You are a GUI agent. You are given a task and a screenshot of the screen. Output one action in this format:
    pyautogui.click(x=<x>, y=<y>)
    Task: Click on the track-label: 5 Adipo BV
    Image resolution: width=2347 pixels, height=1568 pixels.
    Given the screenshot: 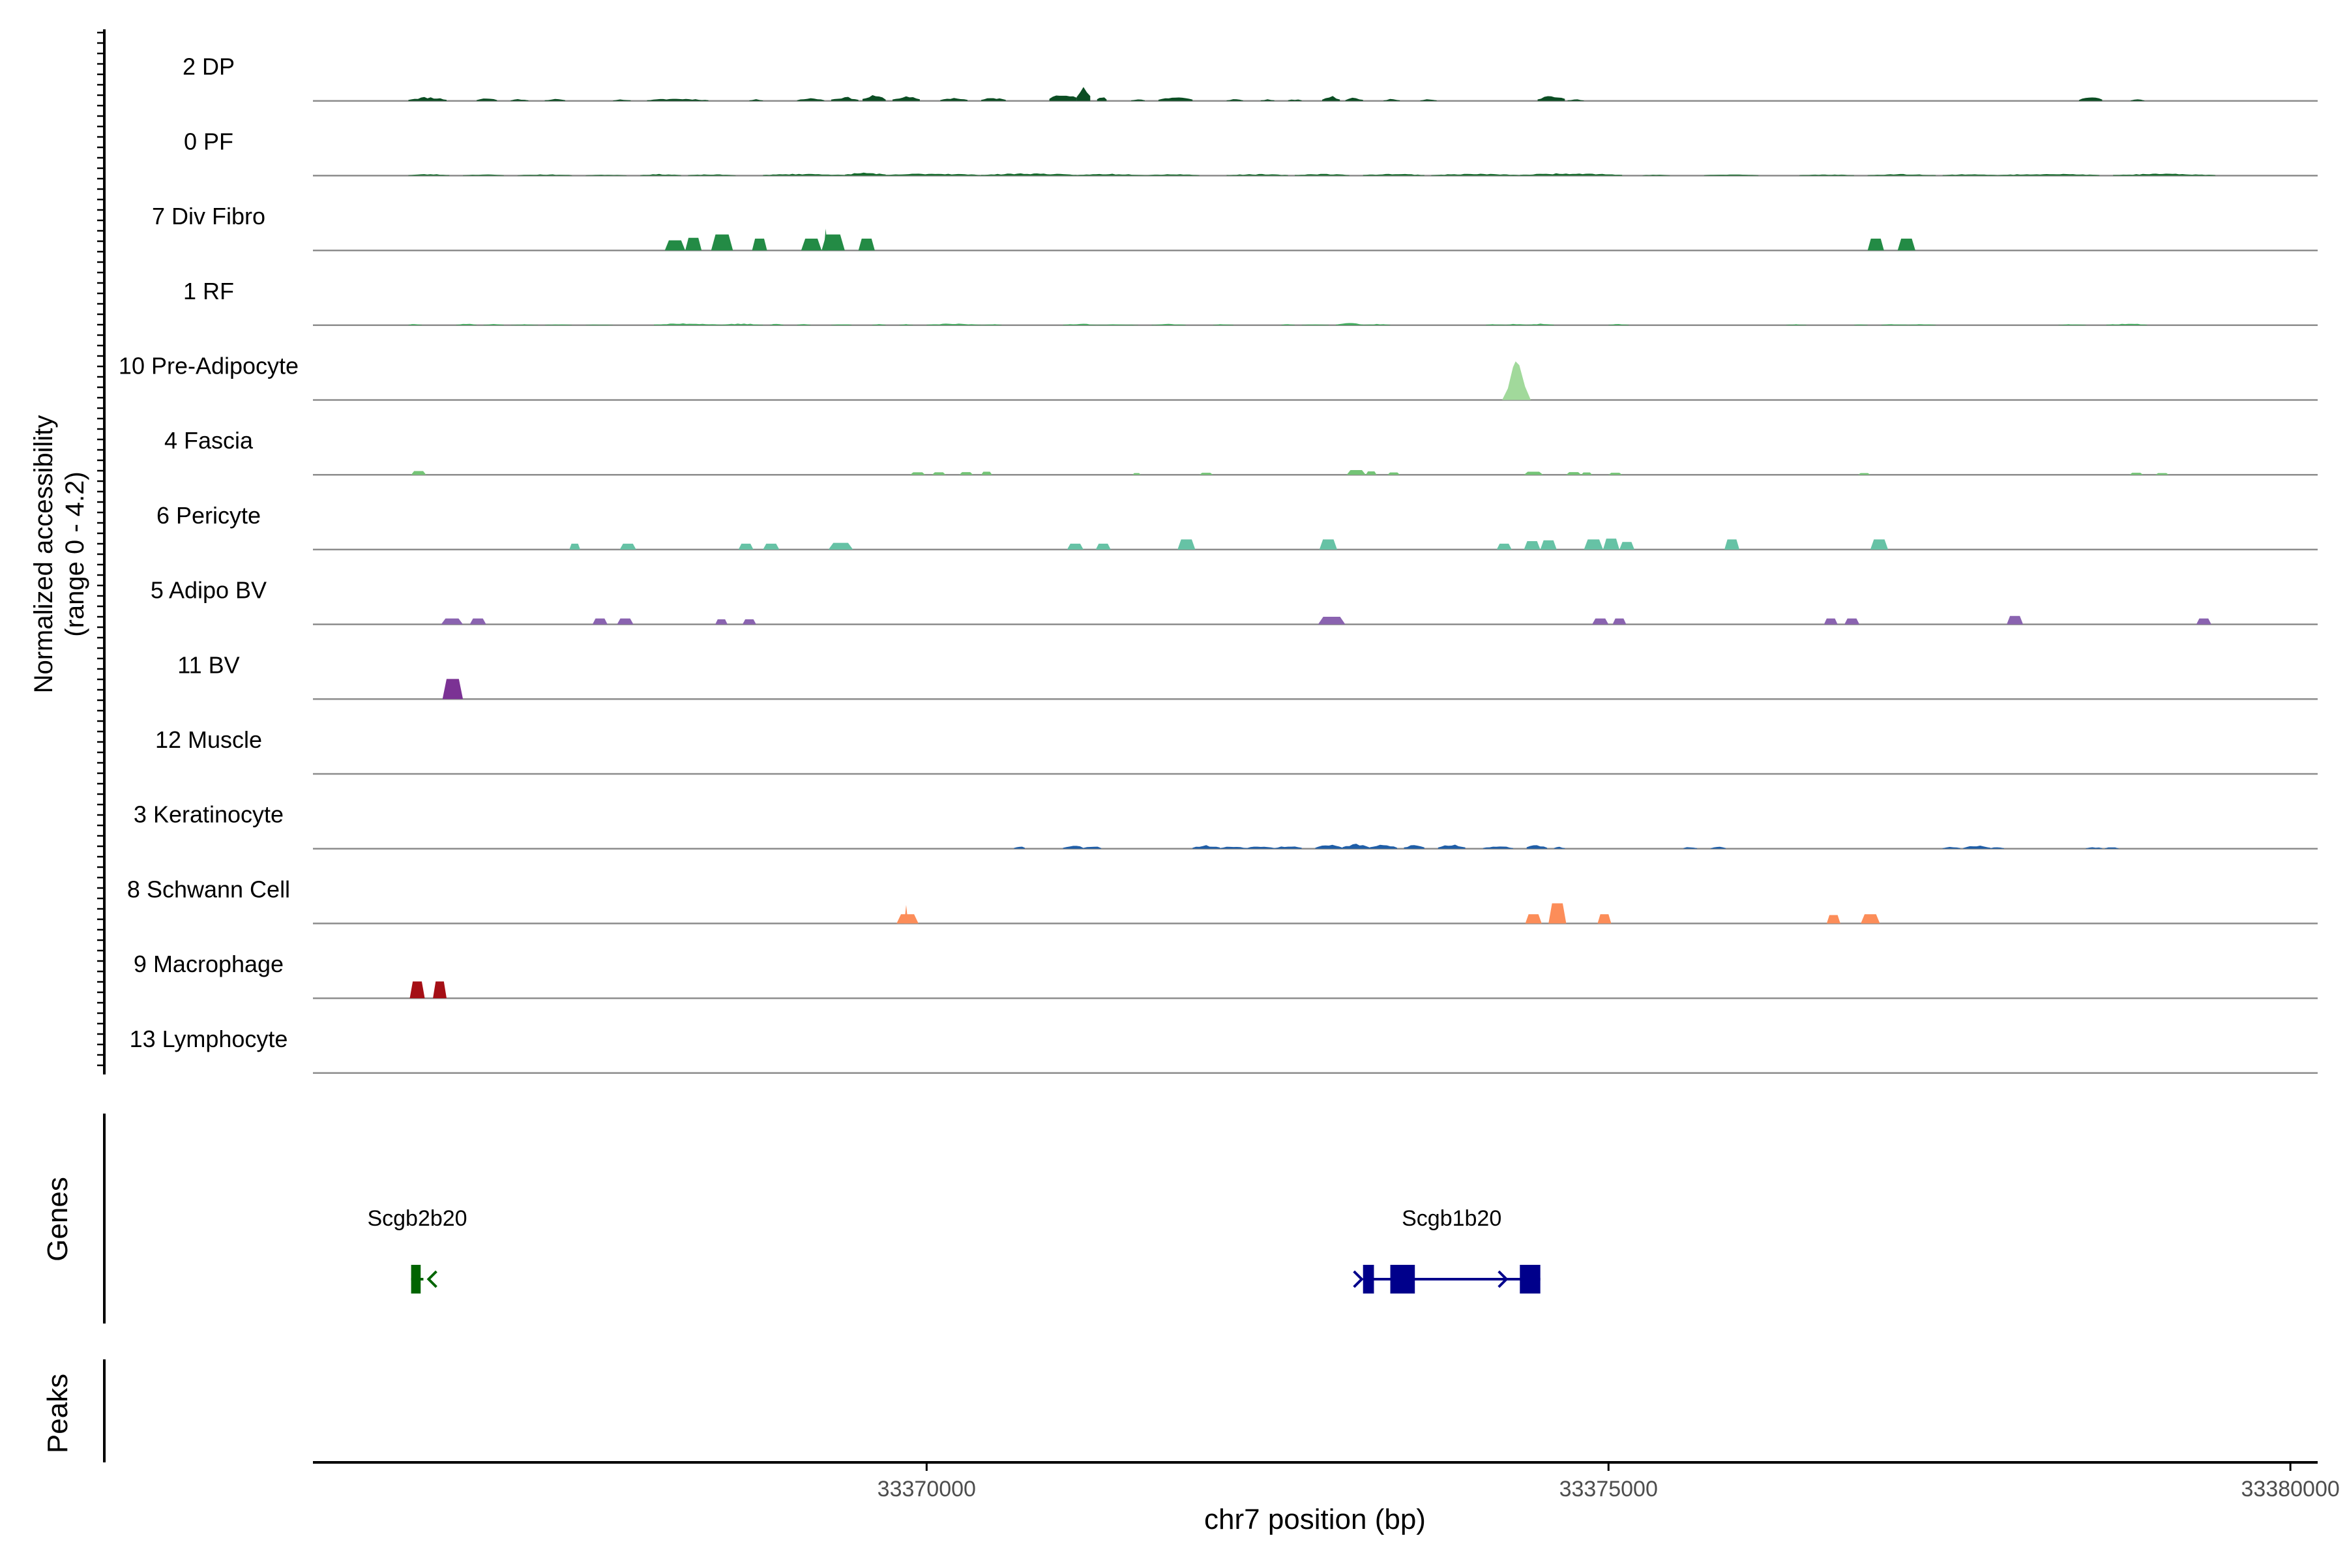 What is the action you would take?
    pyautogui.click(x=209, y=591)
    